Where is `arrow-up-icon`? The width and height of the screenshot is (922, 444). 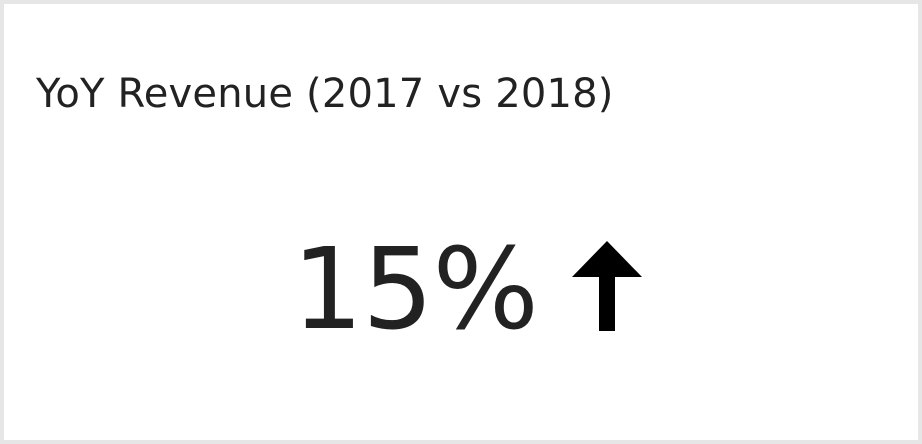 arrow-up-icon is located at coordinates (606, 286).